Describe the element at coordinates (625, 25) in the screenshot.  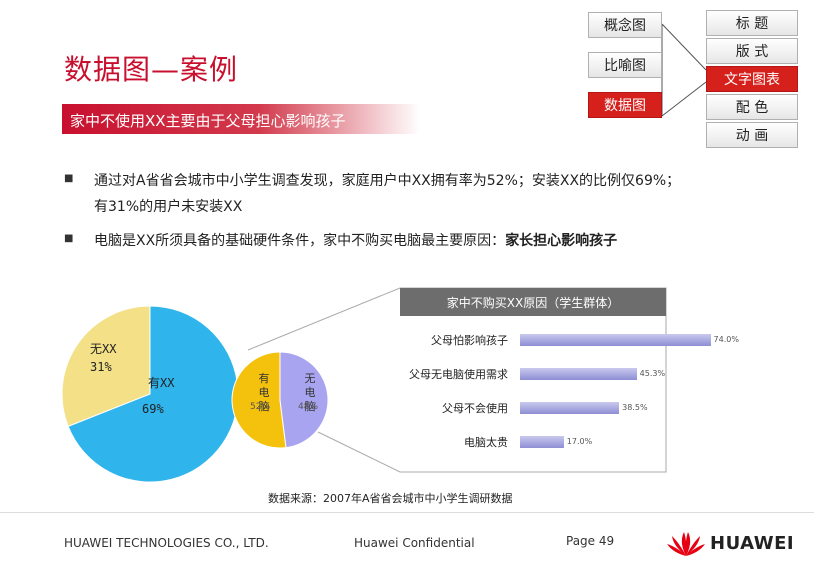
I see `nav-concept-diagram-button: 概念图` at that location.